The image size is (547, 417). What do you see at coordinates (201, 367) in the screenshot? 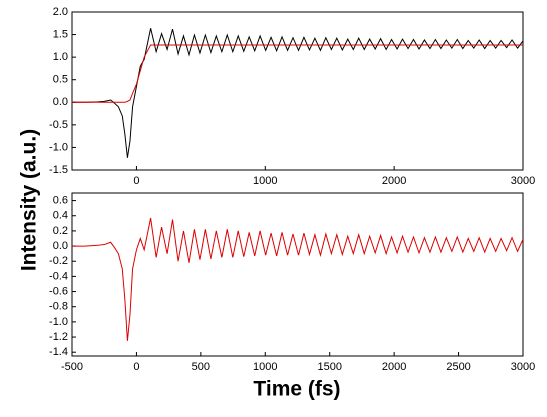
I see `x-tick-label: 500` at bounding box center [201, 367].